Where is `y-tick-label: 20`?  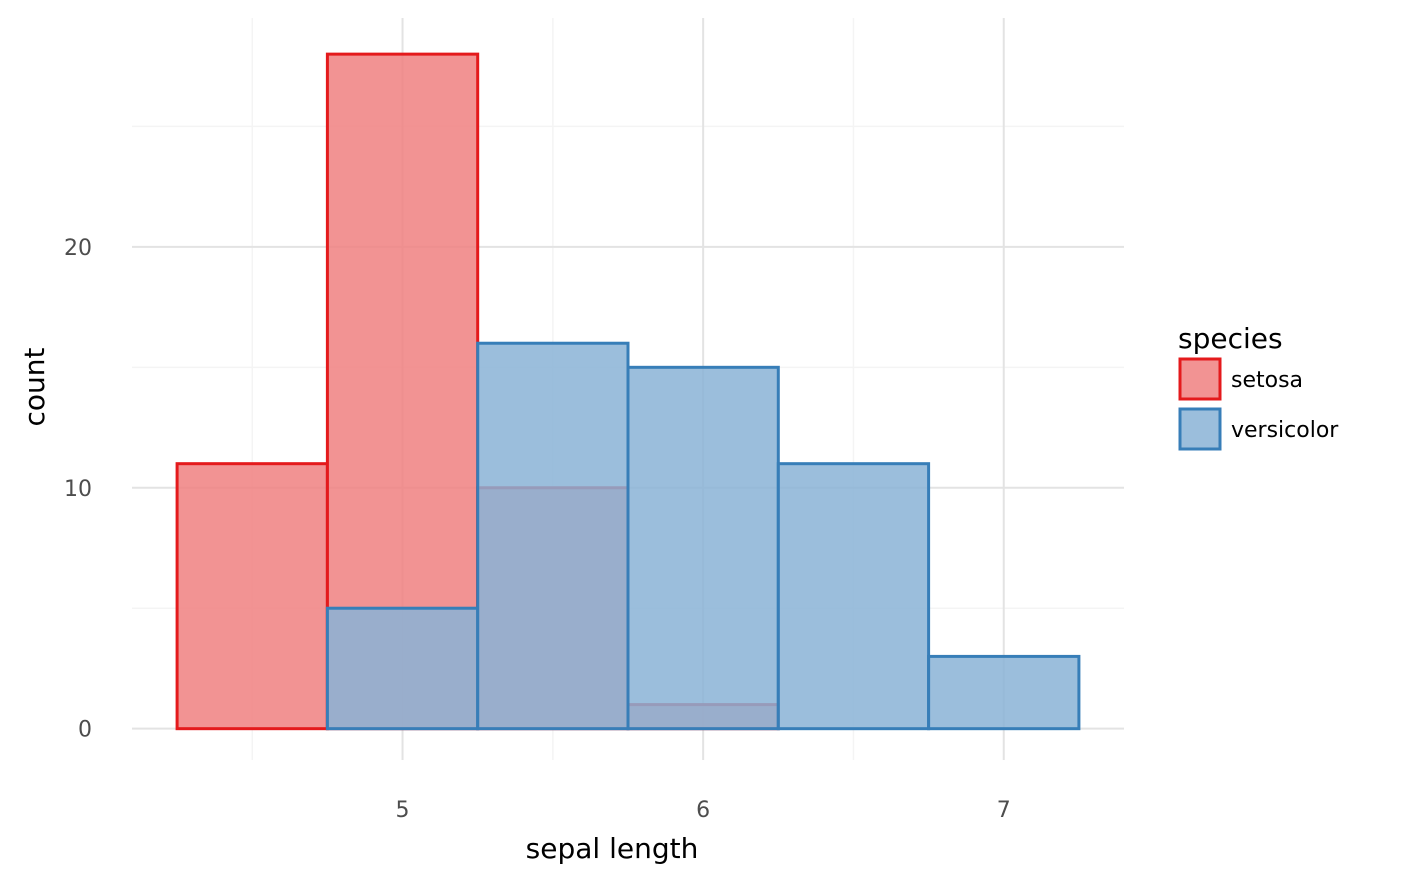
y-tick-label: 20 is located at coordinates (78, 248).